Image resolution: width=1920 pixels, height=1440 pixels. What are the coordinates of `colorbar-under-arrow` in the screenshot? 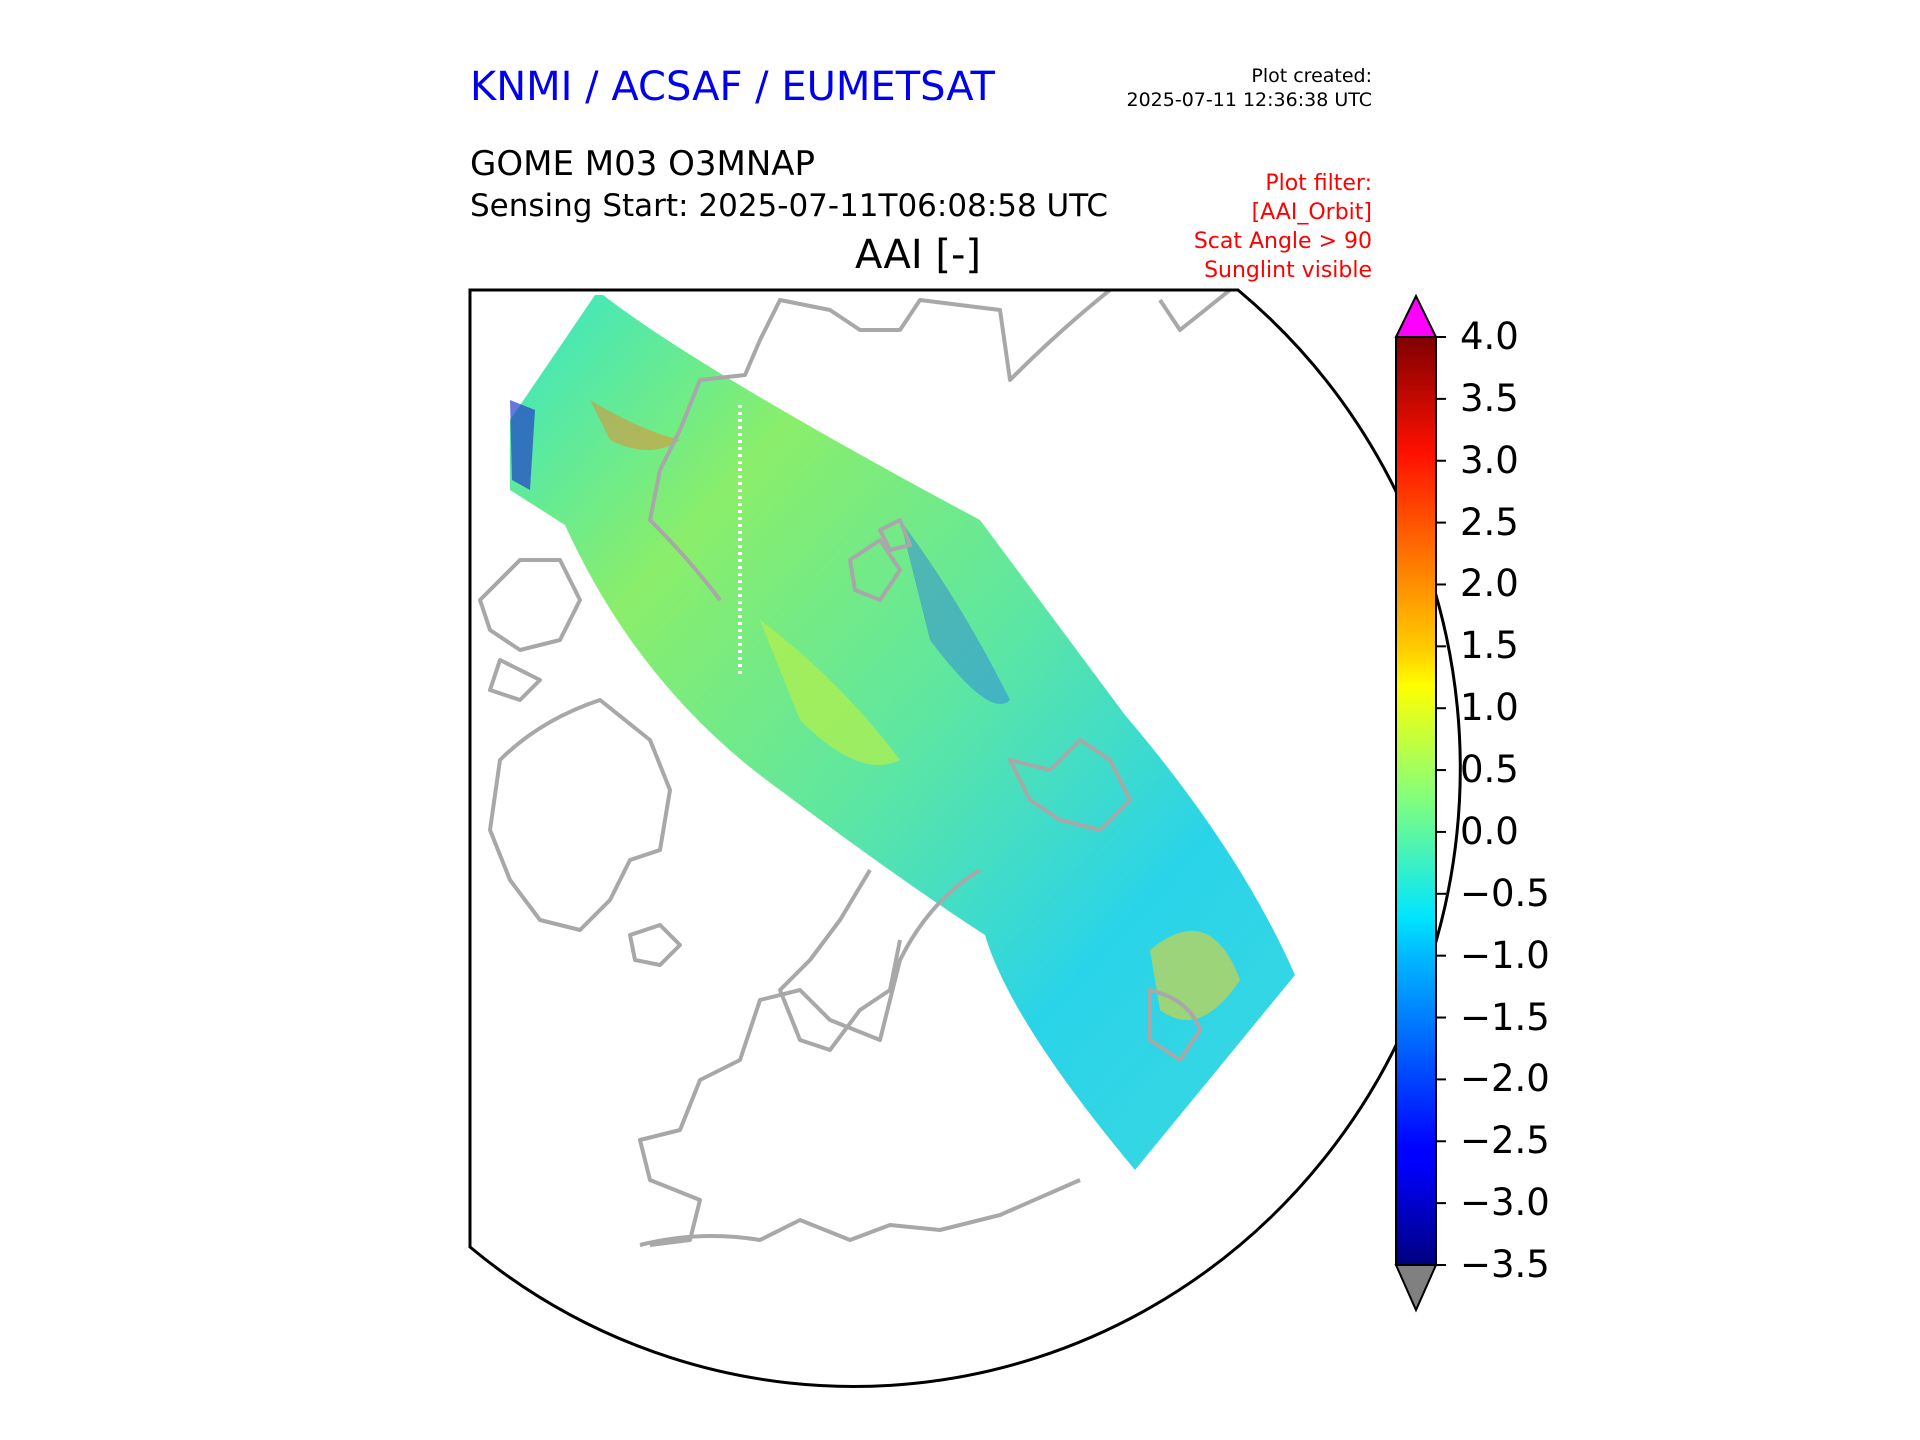 It's located at (1416, 1288).